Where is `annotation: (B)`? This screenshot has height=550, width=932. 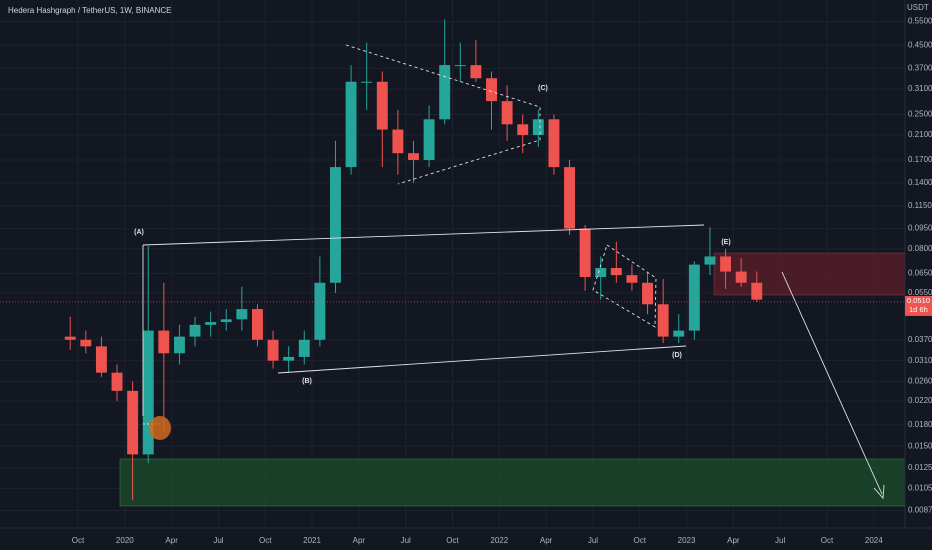
annotation: (B) is located at coordinates (307, 381).